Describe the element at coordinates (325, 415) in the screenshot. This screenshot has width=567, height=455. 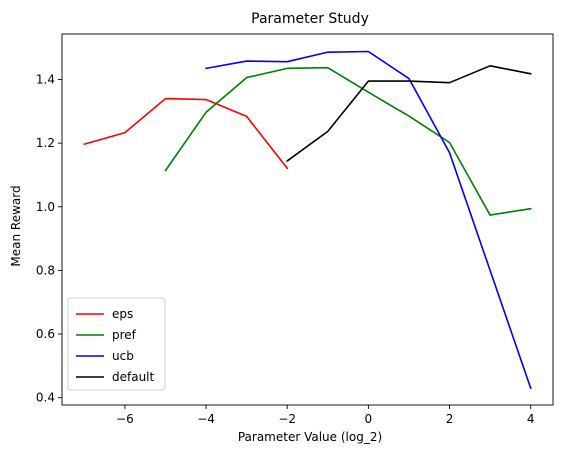
I see `x-axis: −6 −4 −2 0 2 4` at that location.